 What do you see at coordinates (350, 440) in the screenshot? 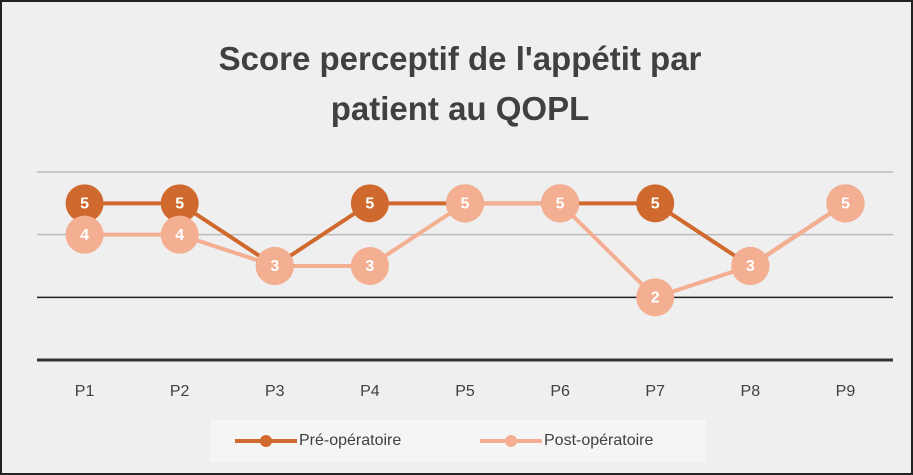
I see `legend-label: Pré-opératoire` at bounding box center [350, 440].